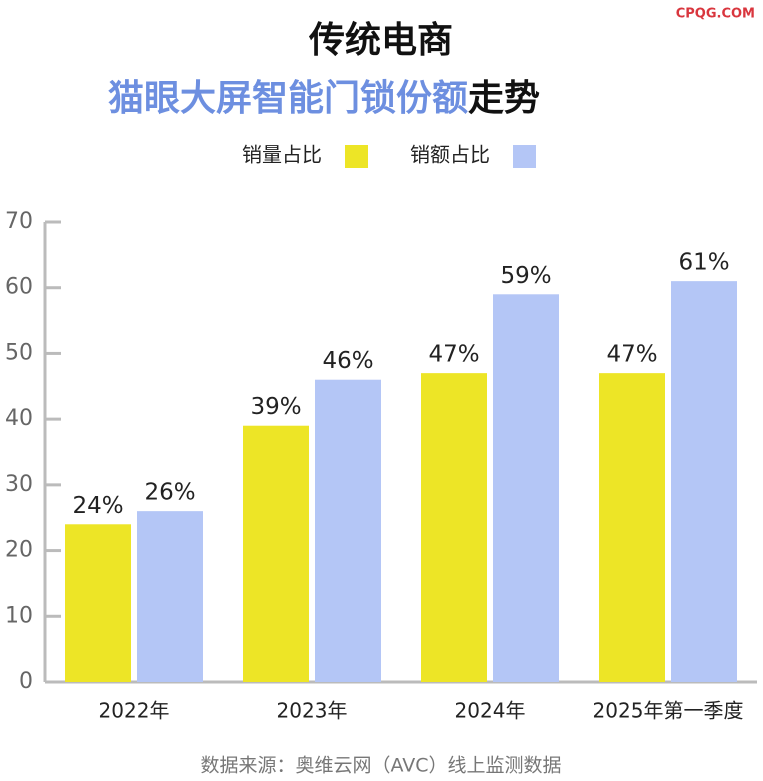  What do you see at coordinates (19, 221) in the screenshot?
I see `y-tick-label: 70` at bounding box center [19, 221].